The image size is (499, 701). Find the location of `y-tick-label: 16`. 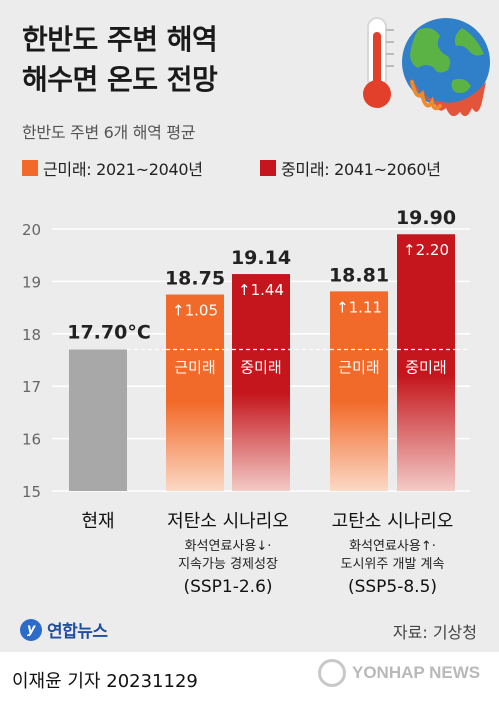

y-tick-label: 16 is located at coordinates (31, 440).